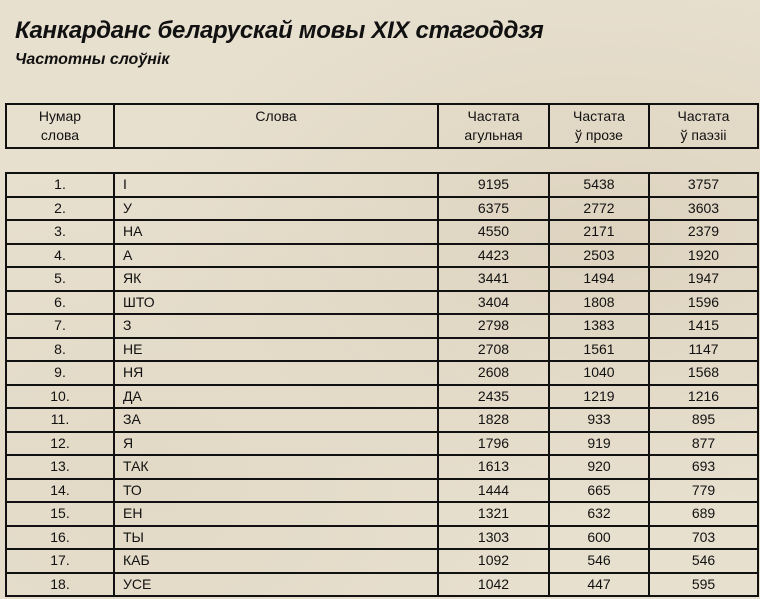 This screenshot has width=760, height=599. Describe the element at coordinates (599, 279) in the screenshot. I see `freq-prose-cell: 1494` at that location.